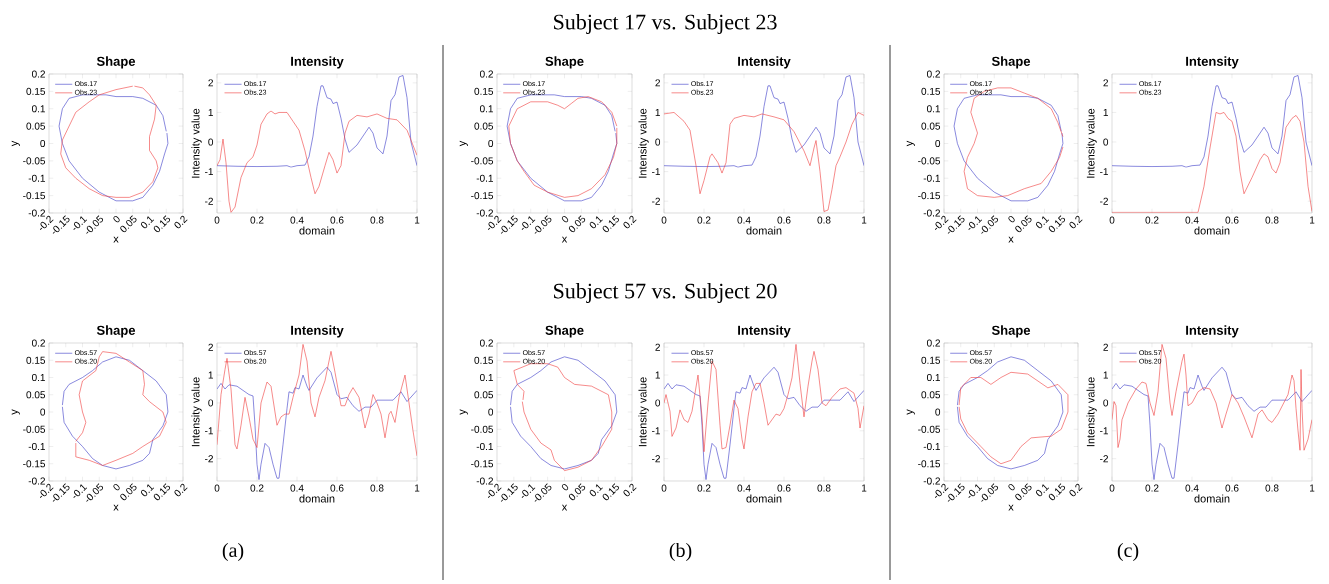 The width and height of the screenshot is (1329, 584). What do you see at coordinates (680, 552) in the screenshot?
I see `text: (b)` at bounding box center [680, 552].